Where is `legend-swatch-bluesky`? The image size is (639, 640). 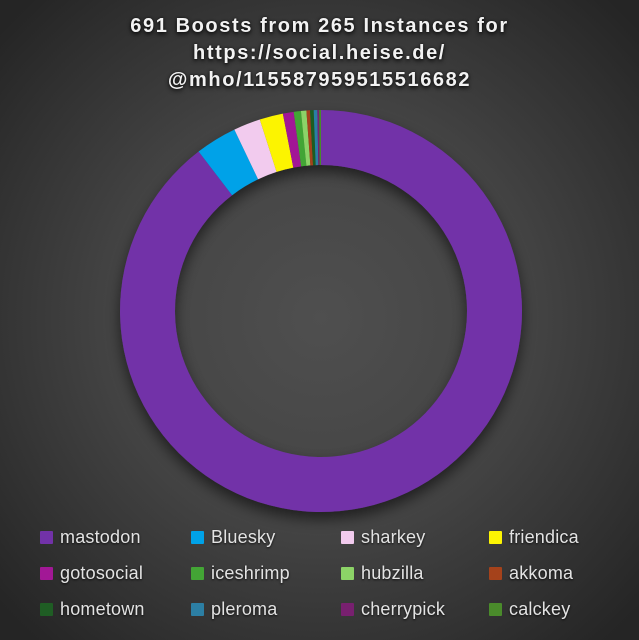
legend-swatch-bluesky is located at coordinates (197, 537).